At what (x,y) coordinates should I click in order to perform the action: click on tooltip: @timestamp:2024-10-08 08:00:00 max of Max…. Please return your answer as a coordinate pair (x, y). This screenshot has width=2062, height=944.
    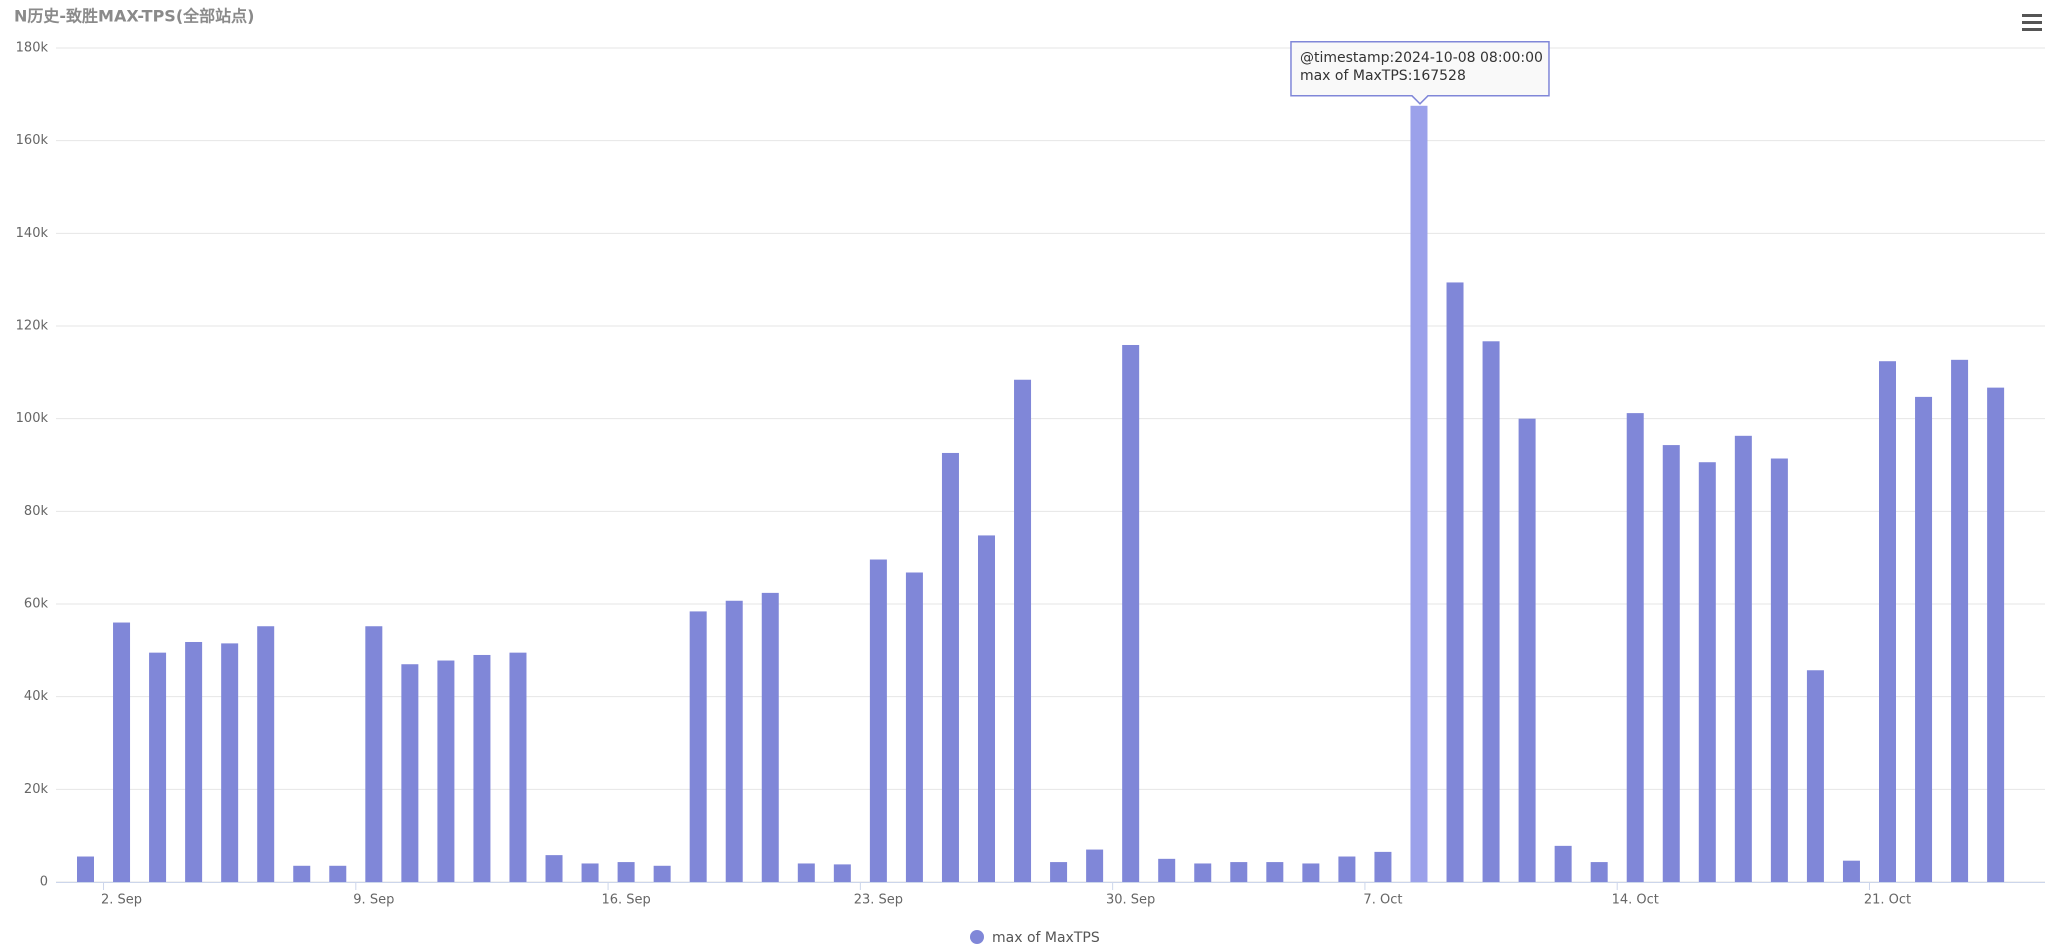
    Looking at the image, I should click on (1420, 73).